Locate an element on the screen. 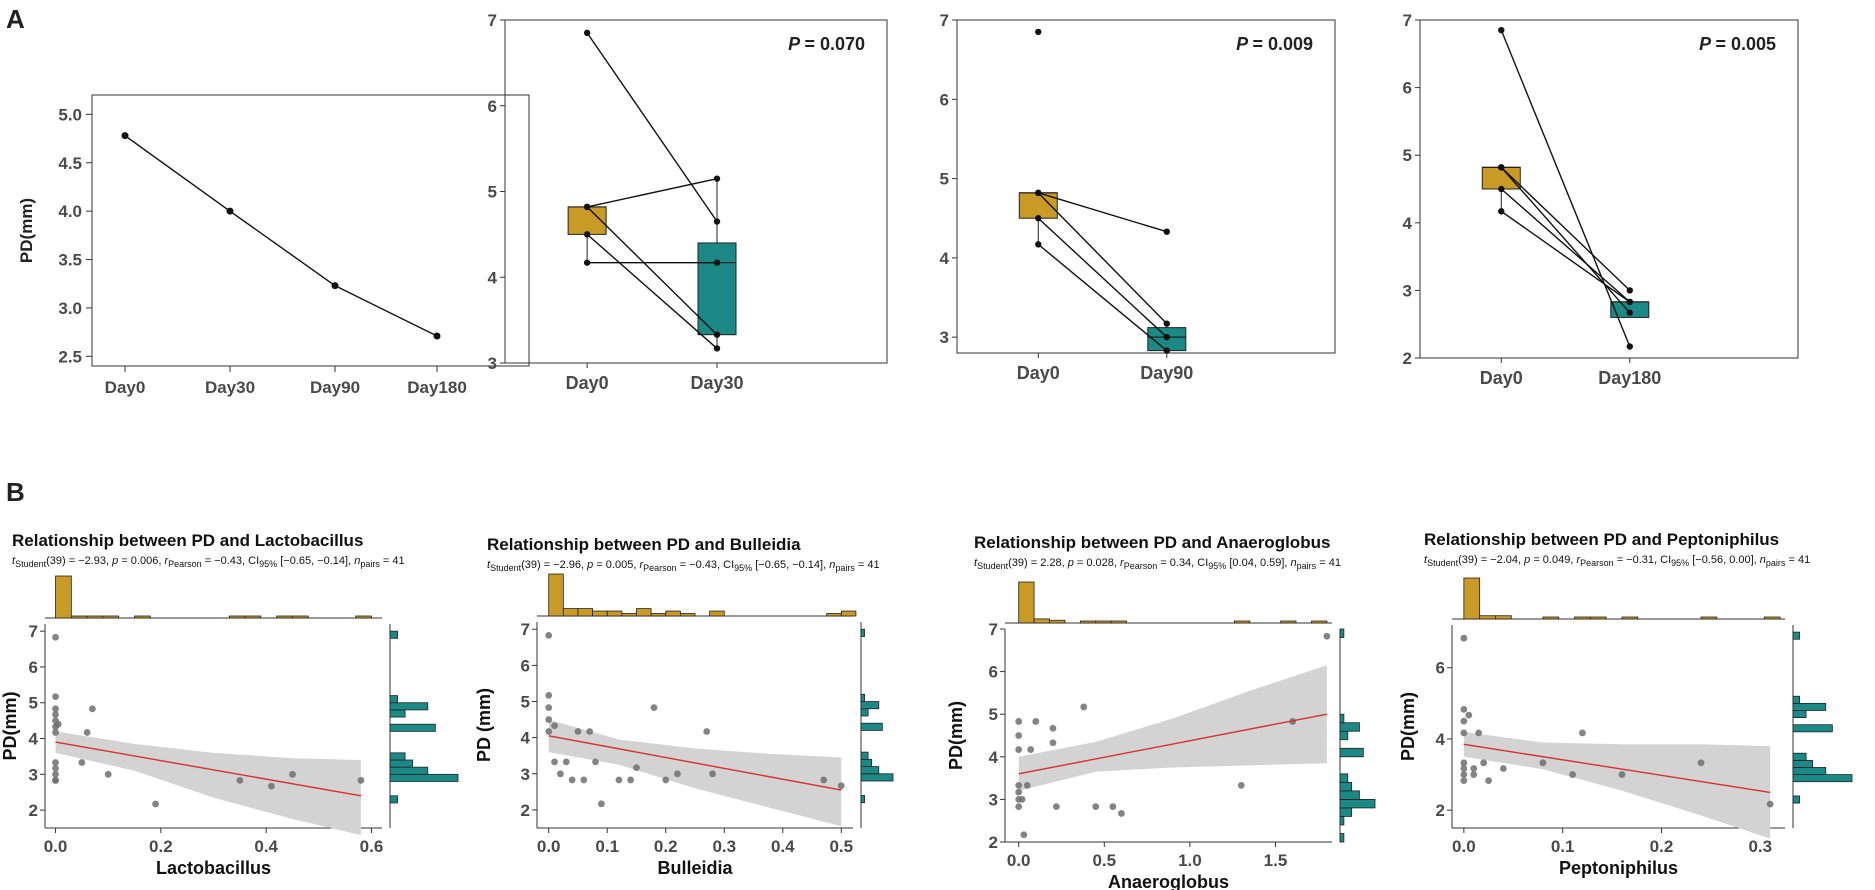 The image size is (1875, 890). stats-ci-sub: 95% is located at coordinates (1217, 566).